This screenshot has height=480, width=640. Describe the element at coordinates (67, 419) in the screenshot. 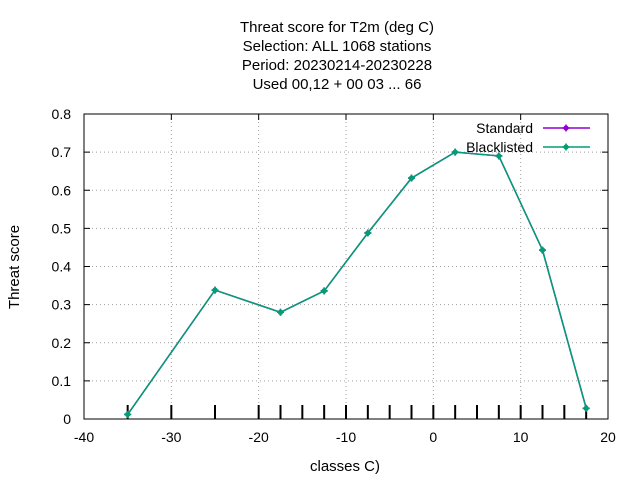

I see `y-tick-label: 0` at that location.